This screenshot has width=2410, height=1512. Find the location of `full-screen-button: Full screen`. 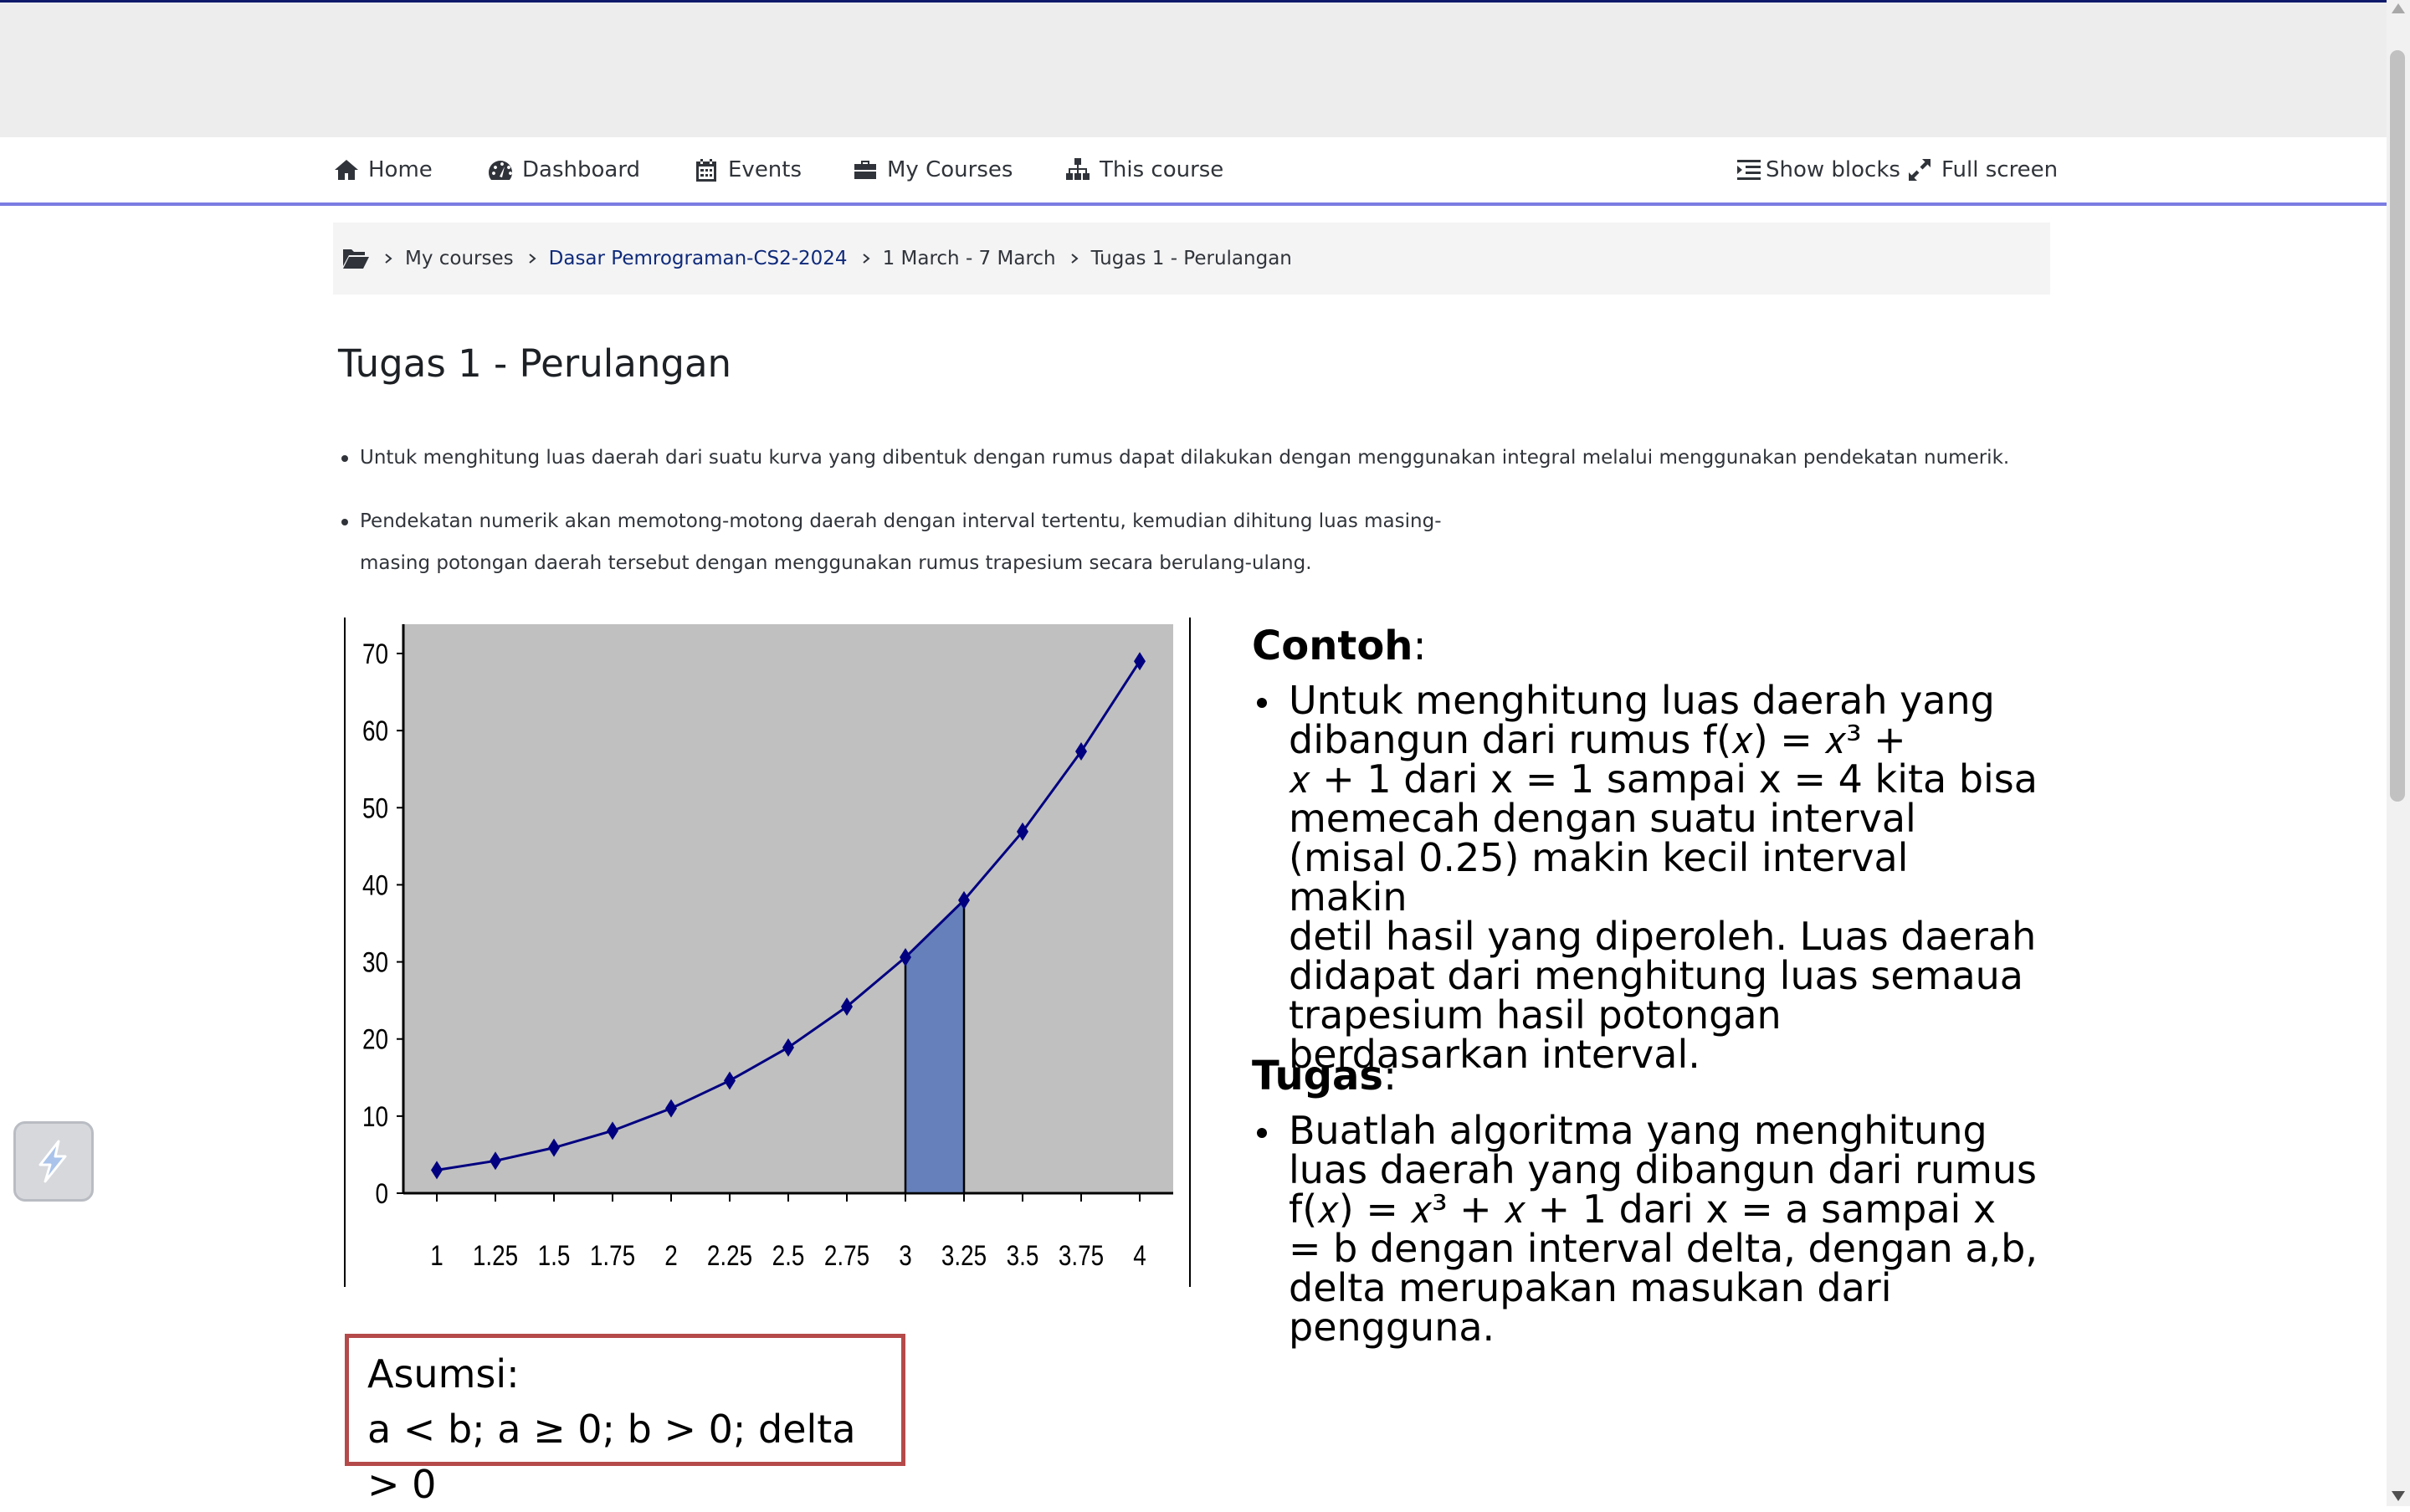

full-screen-button: Full screen is located at coordinates (1982, 169).